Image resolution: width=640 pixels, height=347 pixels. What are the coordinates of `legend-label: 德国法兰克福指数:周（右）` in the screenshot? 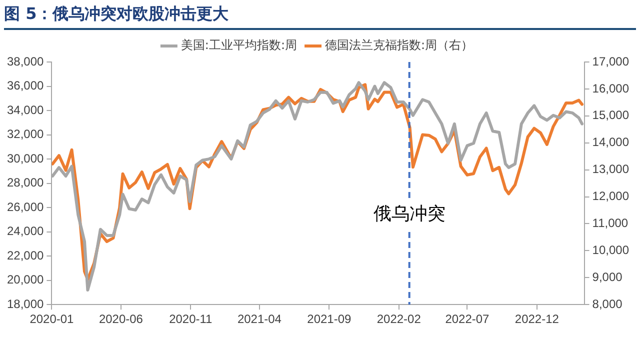 It's located at (399, 45).